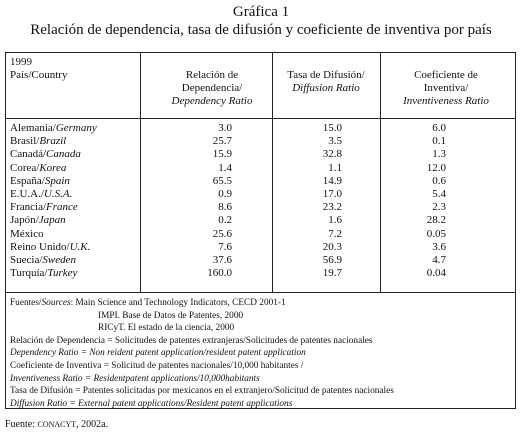 The width and height of the screenshot is (522, 438). I want to click on column-header: Tasa de Difusión/, so click(326, 75).